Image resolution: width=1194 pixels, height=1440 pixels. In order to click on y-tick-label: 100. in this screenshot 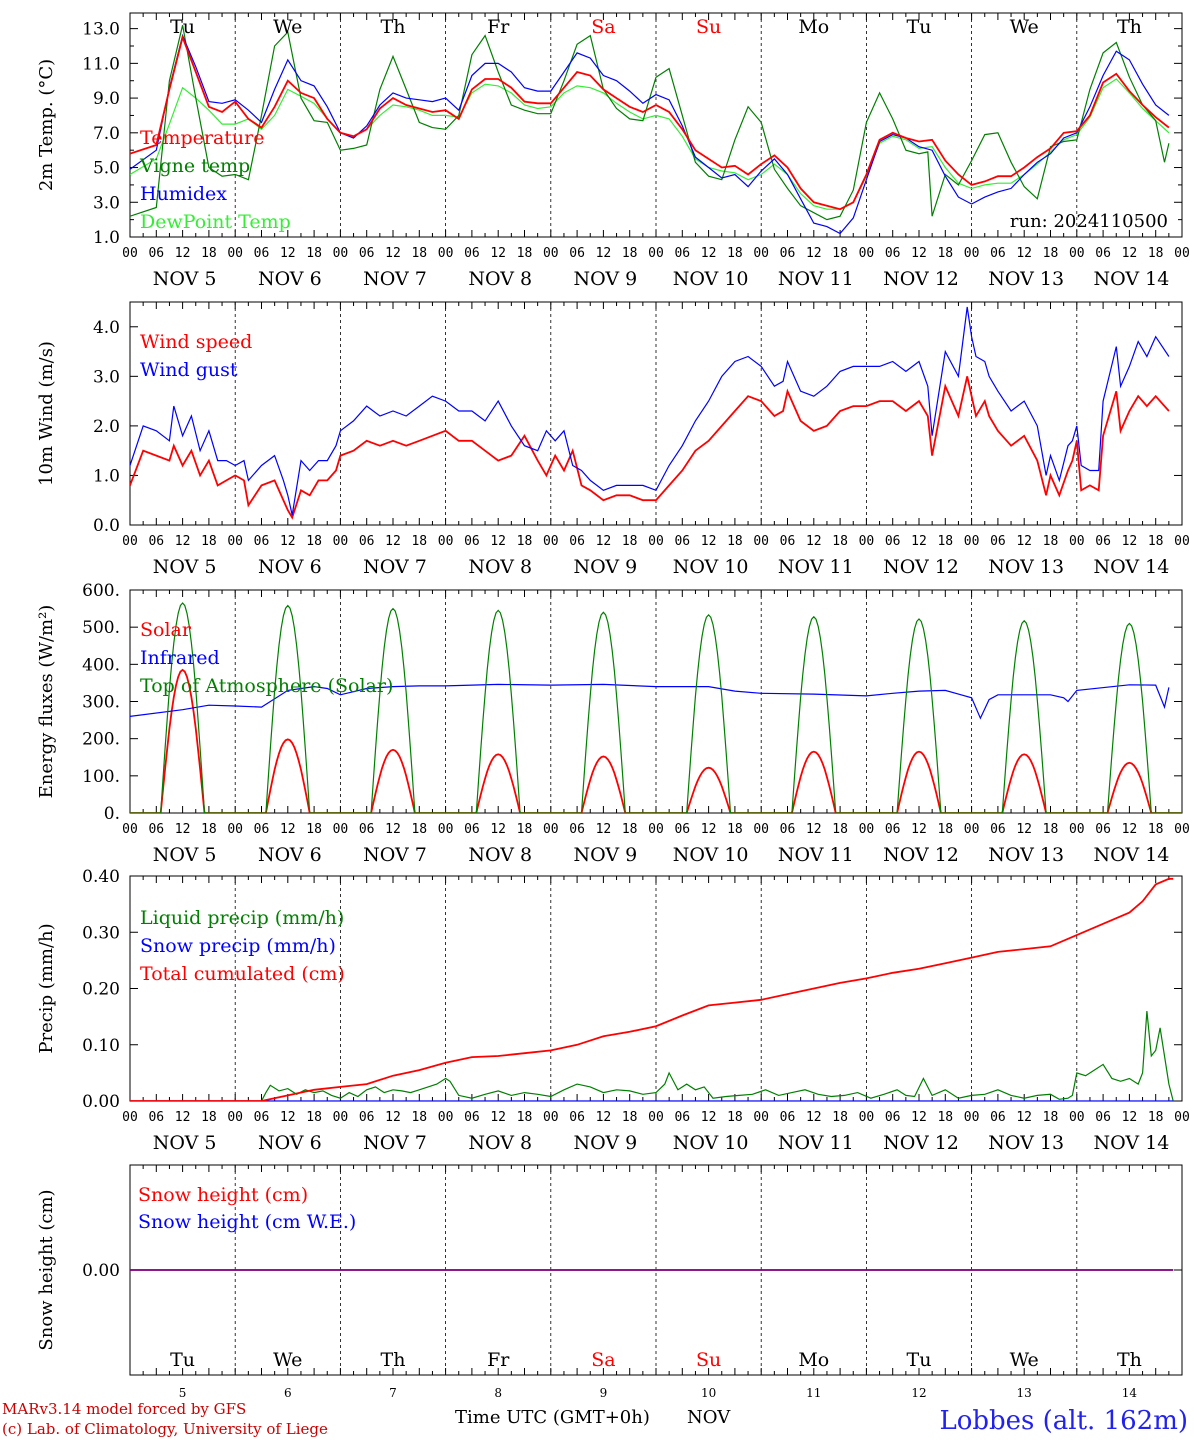, I will do `click(101, 777)`.